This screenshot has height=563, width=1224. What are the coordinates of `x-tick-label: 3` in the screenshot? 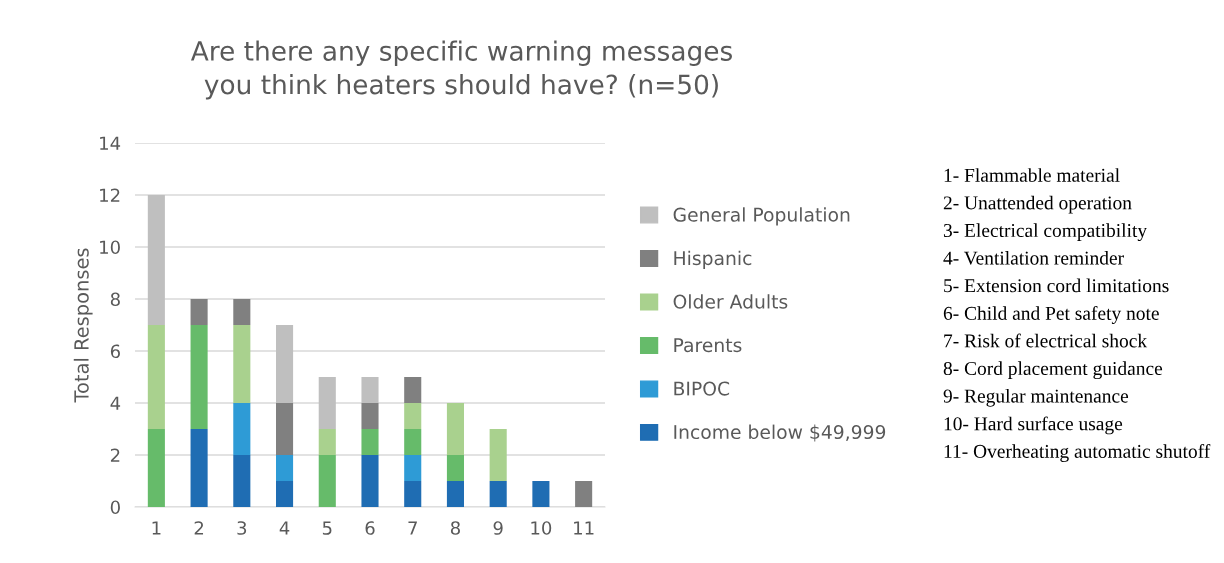 It's located at (242, 528).